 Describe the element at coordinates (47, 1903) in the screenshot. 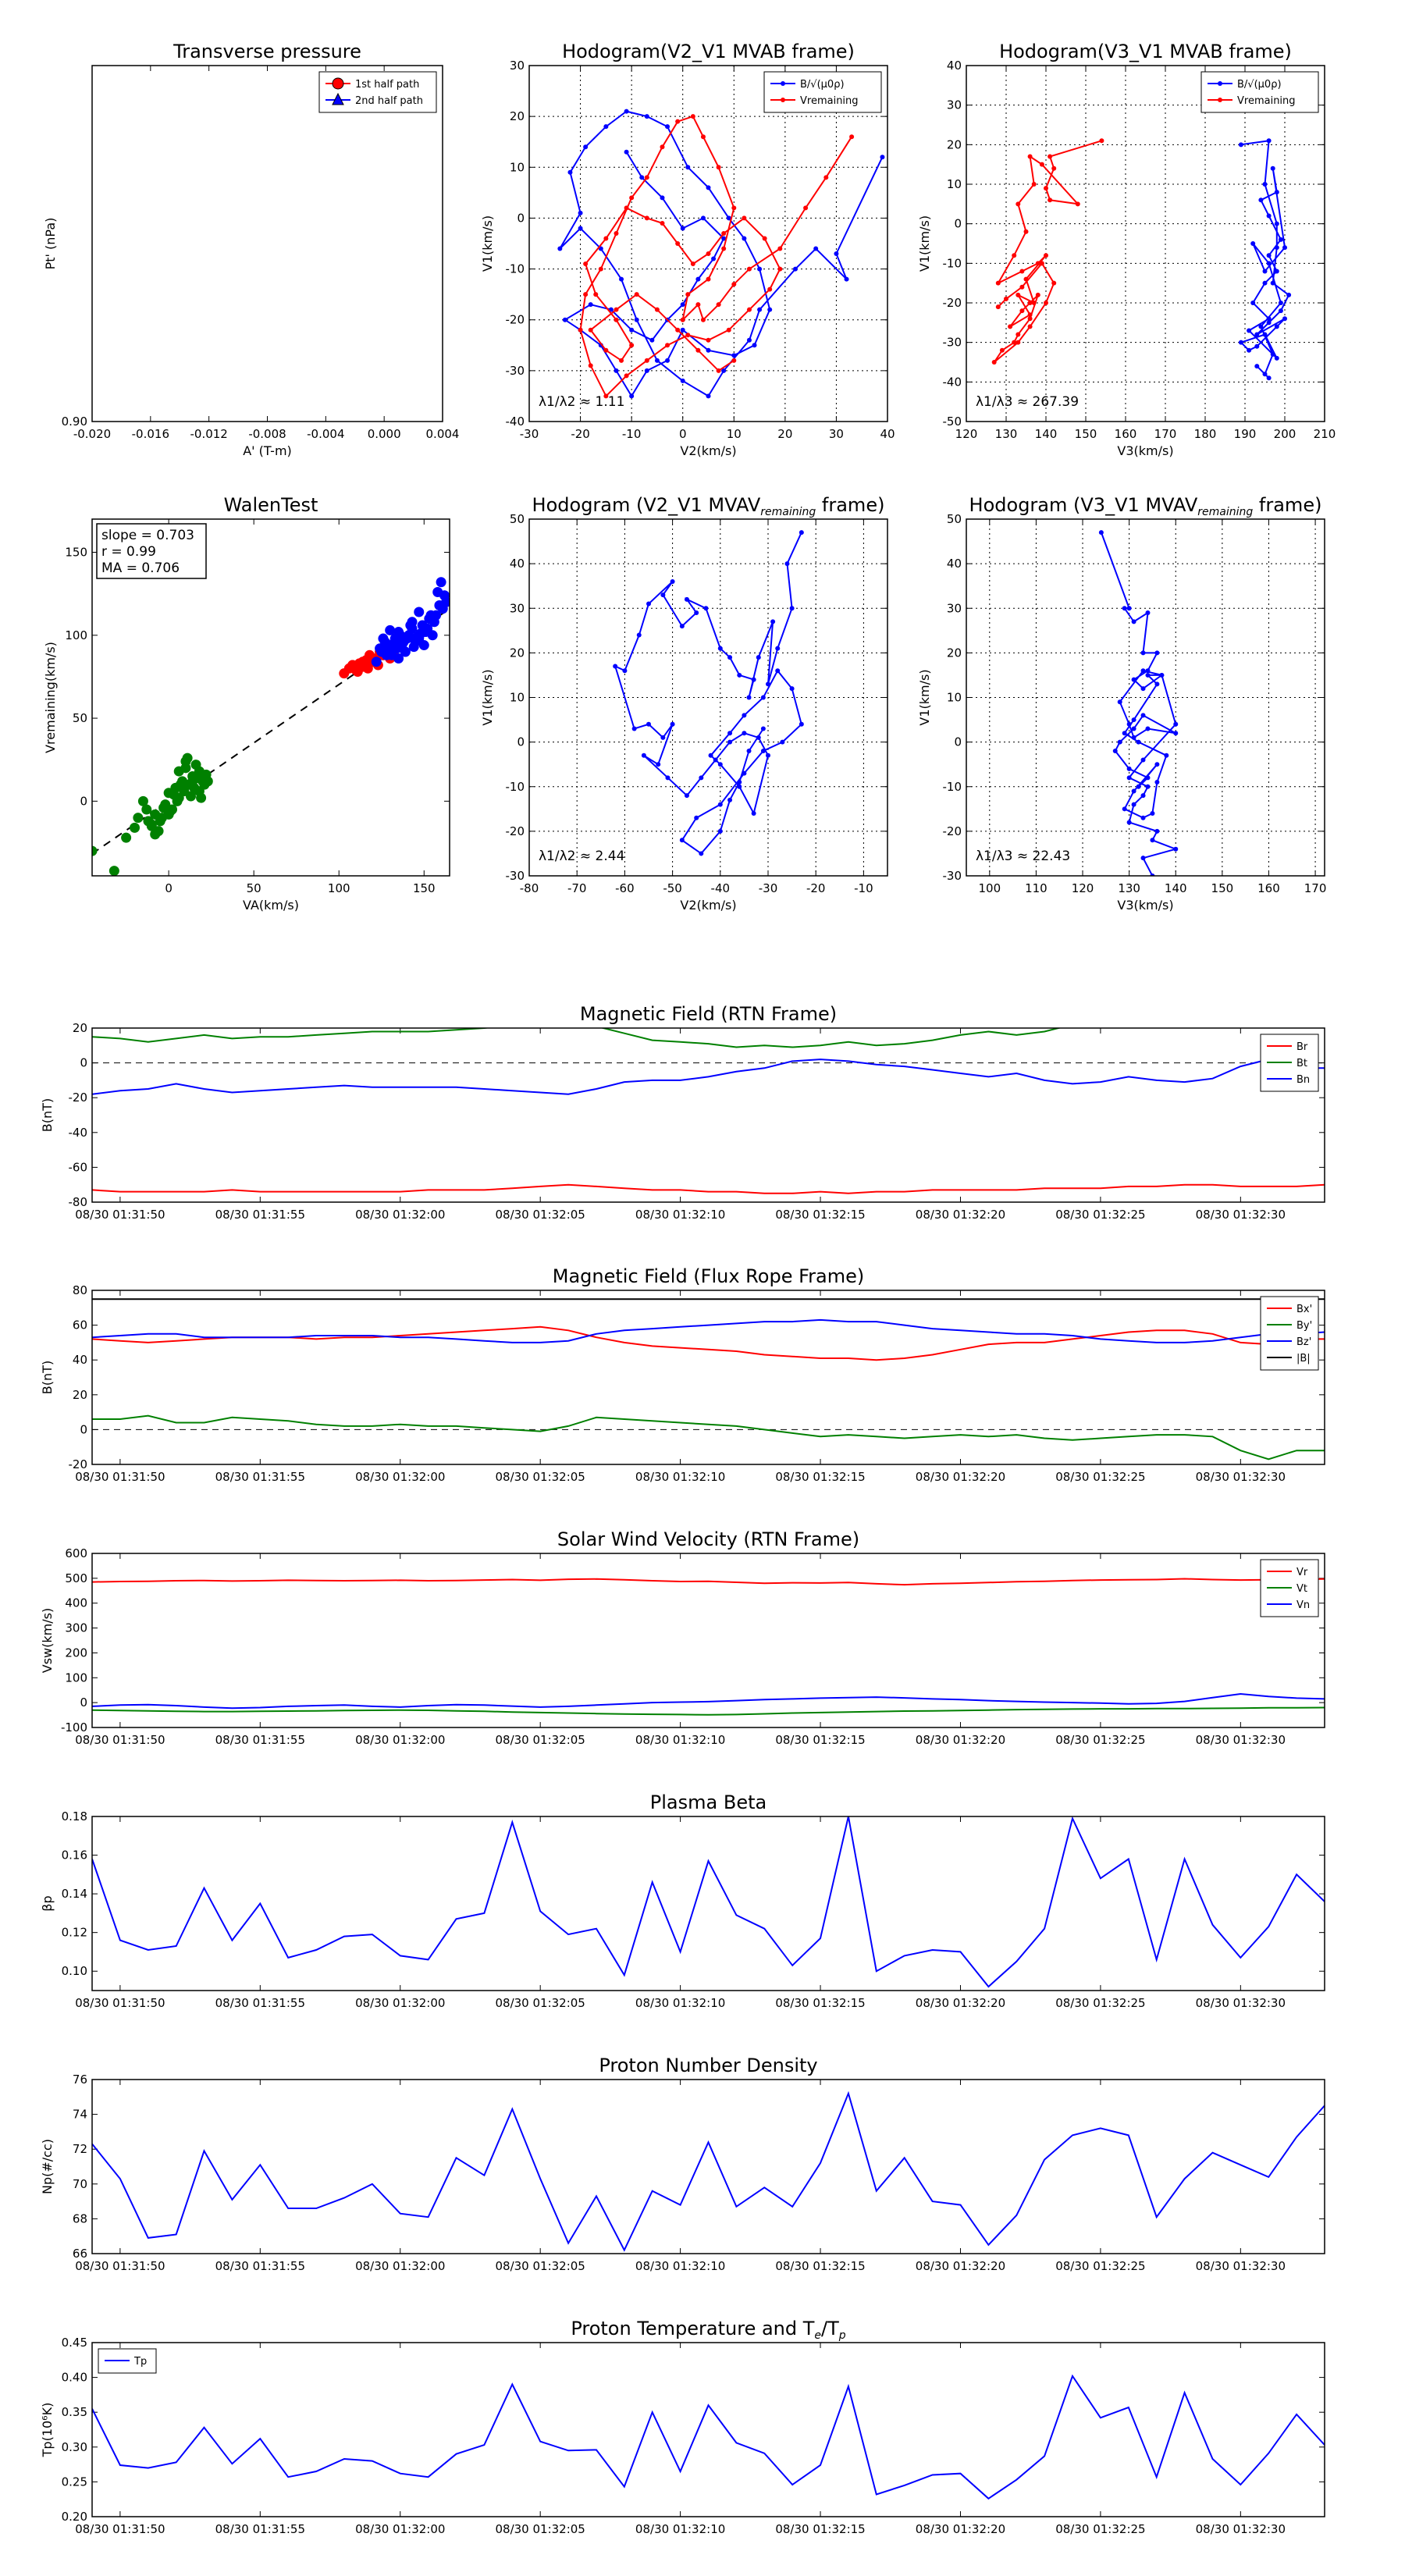

I see `y-axis-label: βp` at that location.